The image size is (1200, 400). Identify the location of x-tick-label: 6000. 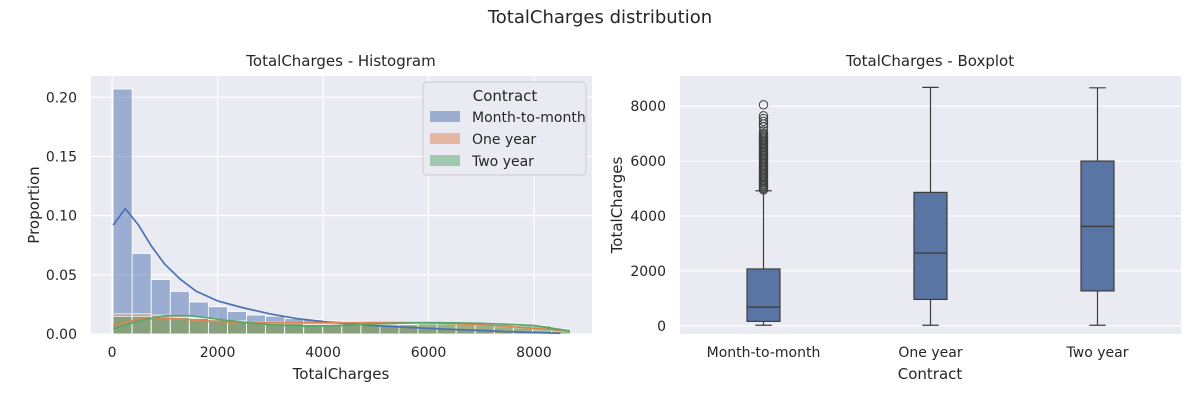
(429, 353).